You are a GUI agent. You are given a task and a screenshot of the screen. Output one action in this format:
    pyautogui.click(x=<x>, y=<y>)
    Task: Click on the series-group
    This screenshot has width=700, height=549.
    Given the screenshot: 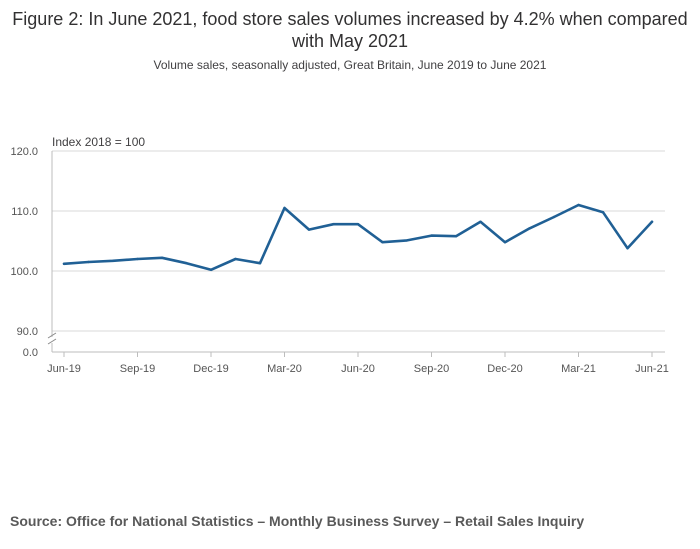 What is the action you would take?
    pyautogui.click(x=358, y=237)
    